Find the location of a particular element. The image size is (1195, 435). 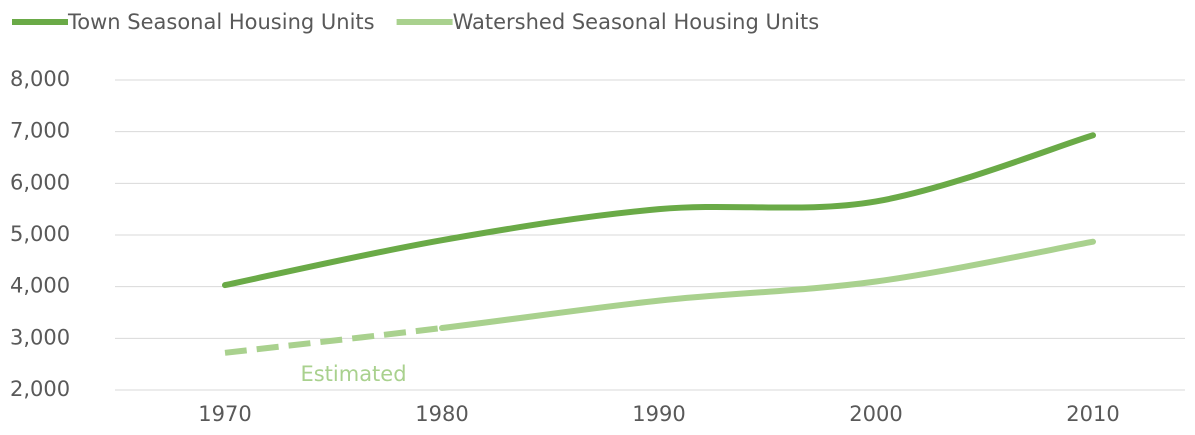

x-tick-label: 1980 is located at coordinates (441, 414).